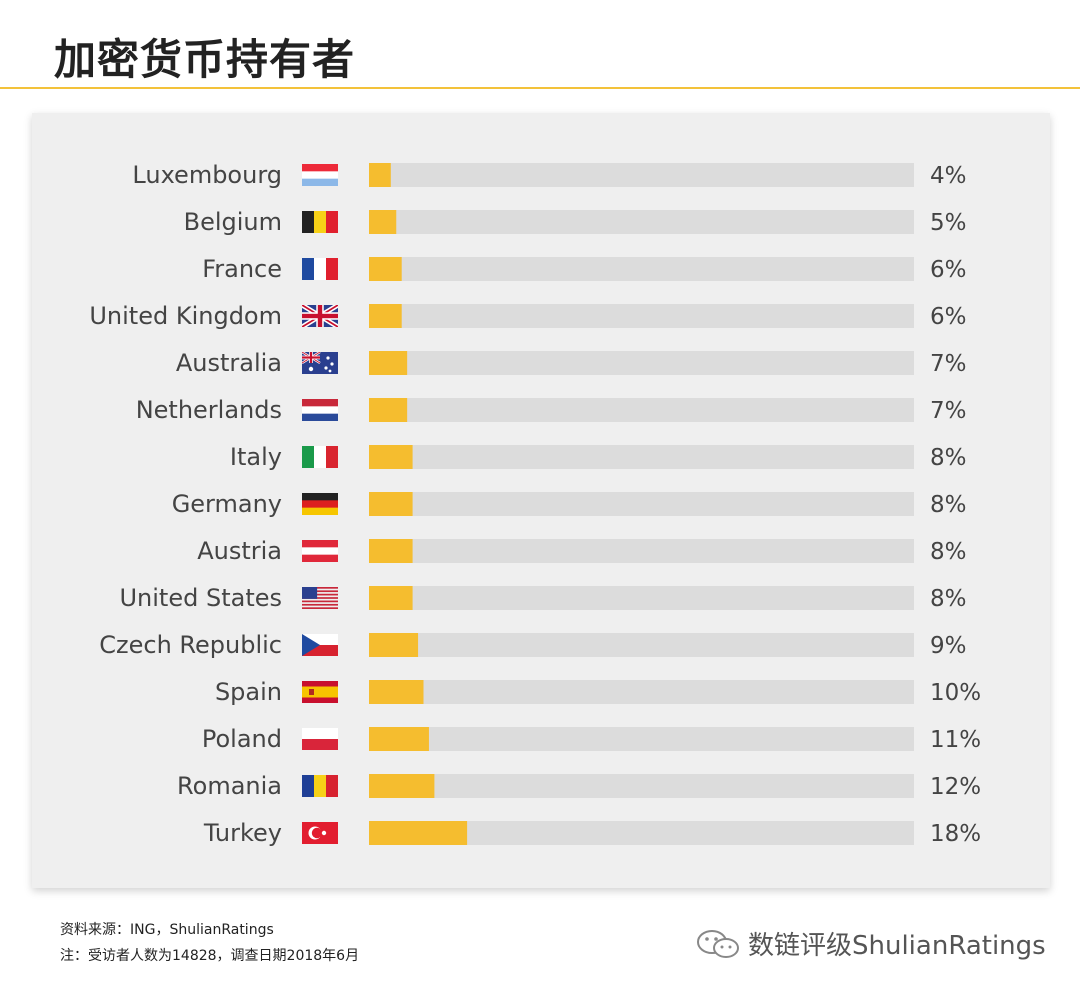 This screenshot has height=991, width=1080. I want to click on category-label-czech-republic: Czech Republic, so click(190, 645).